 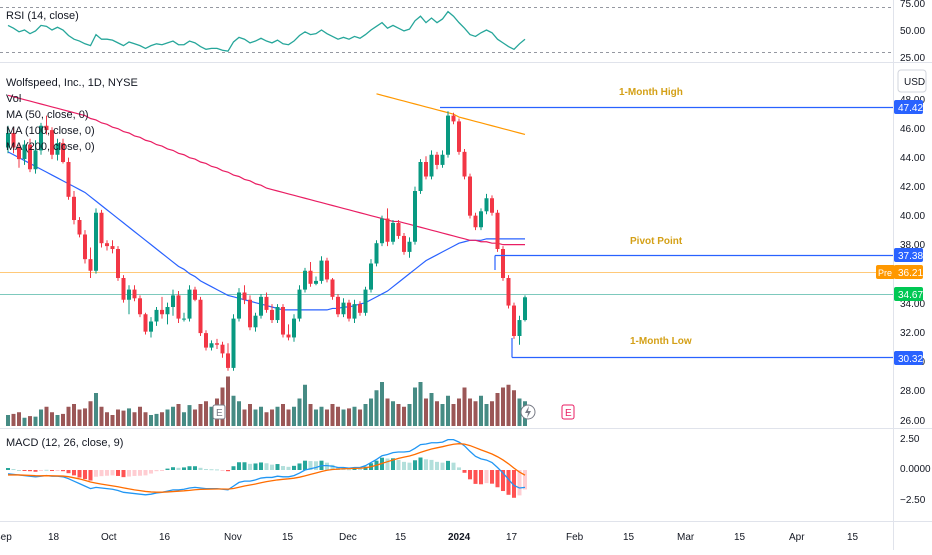 What do you see at coordinates (42, 16) in the screenshot?
I see `rsi-title: RSI (14, close)` at bounding box center [42, 16].